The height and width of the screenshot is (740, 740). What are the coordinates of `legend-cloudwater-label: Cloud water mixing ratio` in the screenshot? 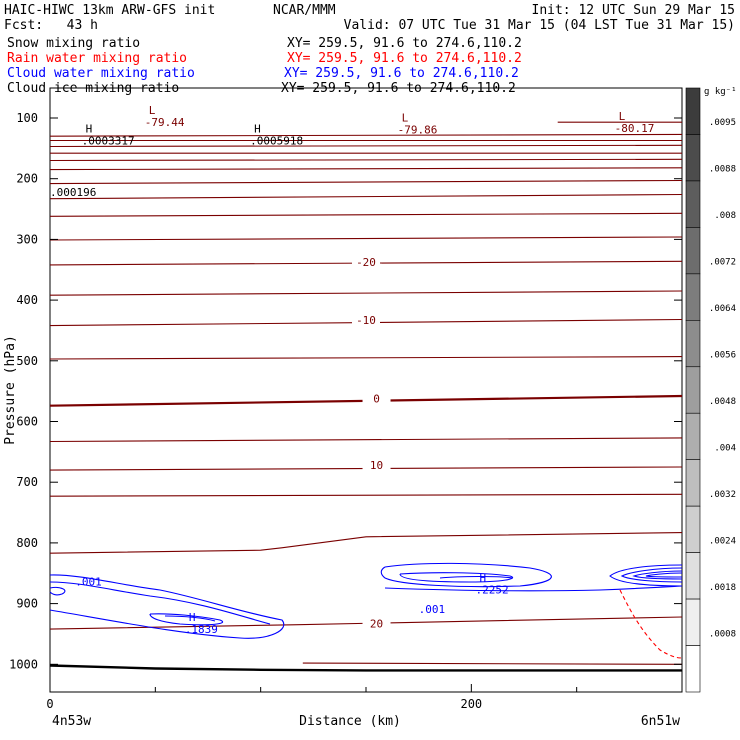 It's located at (101, 73).